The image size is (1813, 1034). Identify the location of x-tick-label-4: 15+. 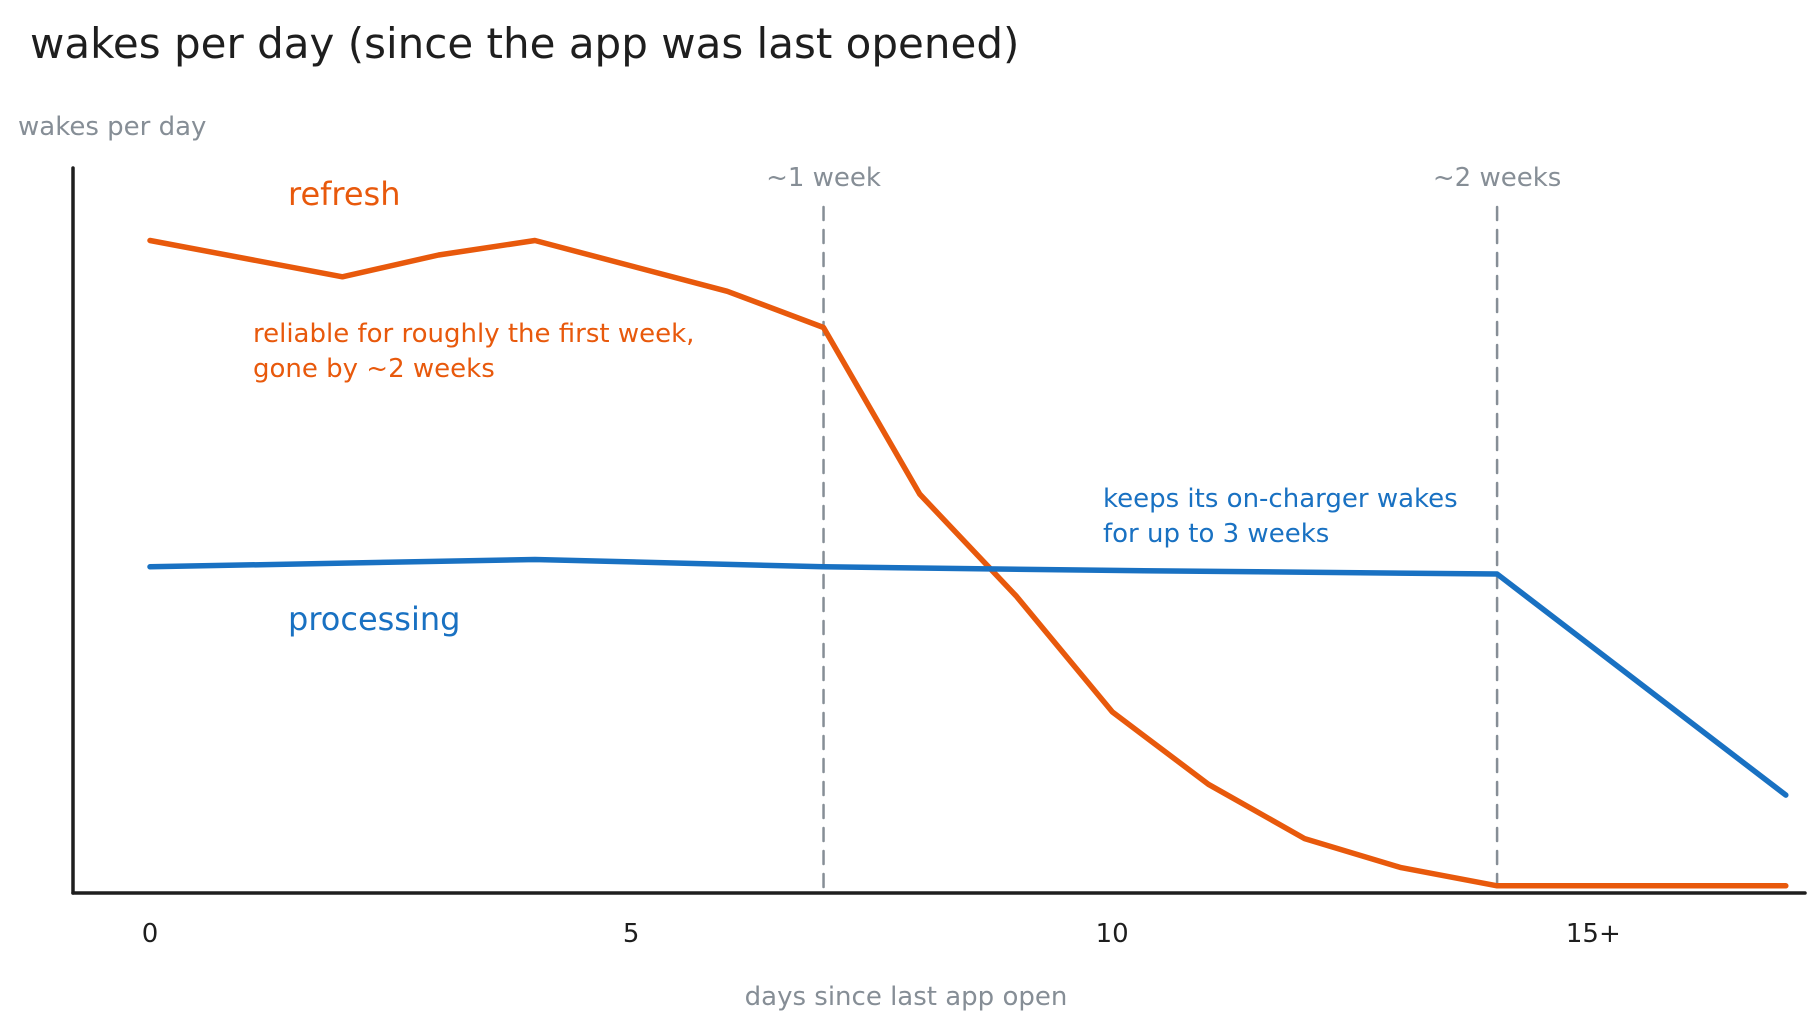
(1593, 934).